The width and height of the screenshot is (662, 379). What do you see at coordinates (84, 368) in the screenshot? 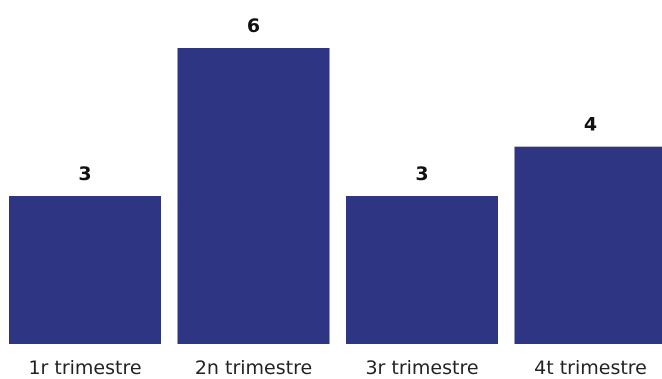
I see `x-tick-label-1: 1r trimestre` at bounding box center [84, 368].